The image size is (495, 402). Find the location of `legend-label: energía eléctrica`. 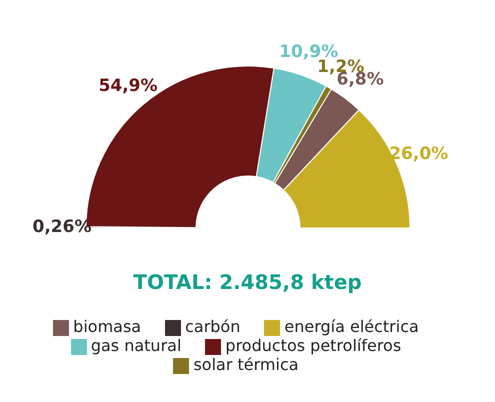

legend-label: energía eléctrica is located at coordinates (351, 326).